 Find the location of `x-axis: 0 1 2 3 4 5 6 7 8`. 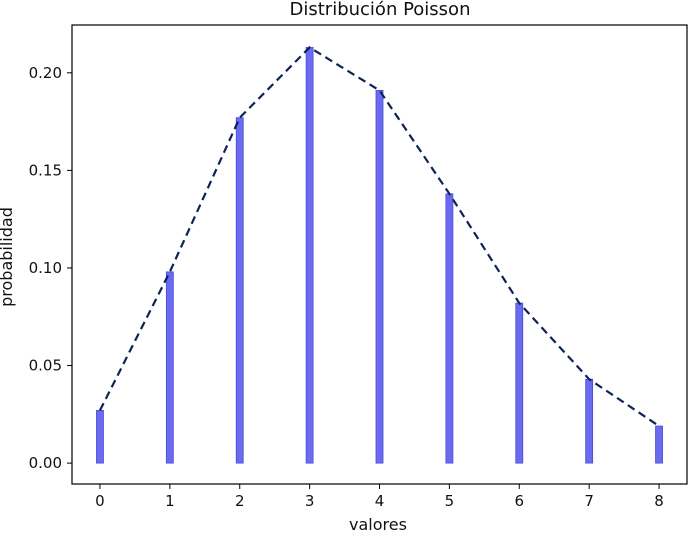

x-axis: 0 1 2 3 4 5 6 7 8 is located at coordinates (379, 497).